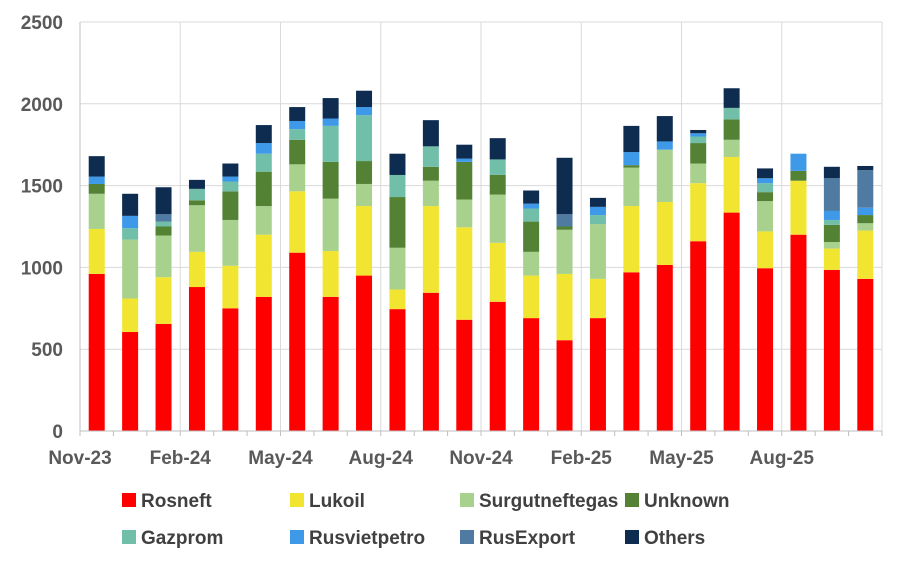 The width and height of the screenshot is (905, 567). I want to click on legend-swatch-surgutneftegas, so click(467, 500).